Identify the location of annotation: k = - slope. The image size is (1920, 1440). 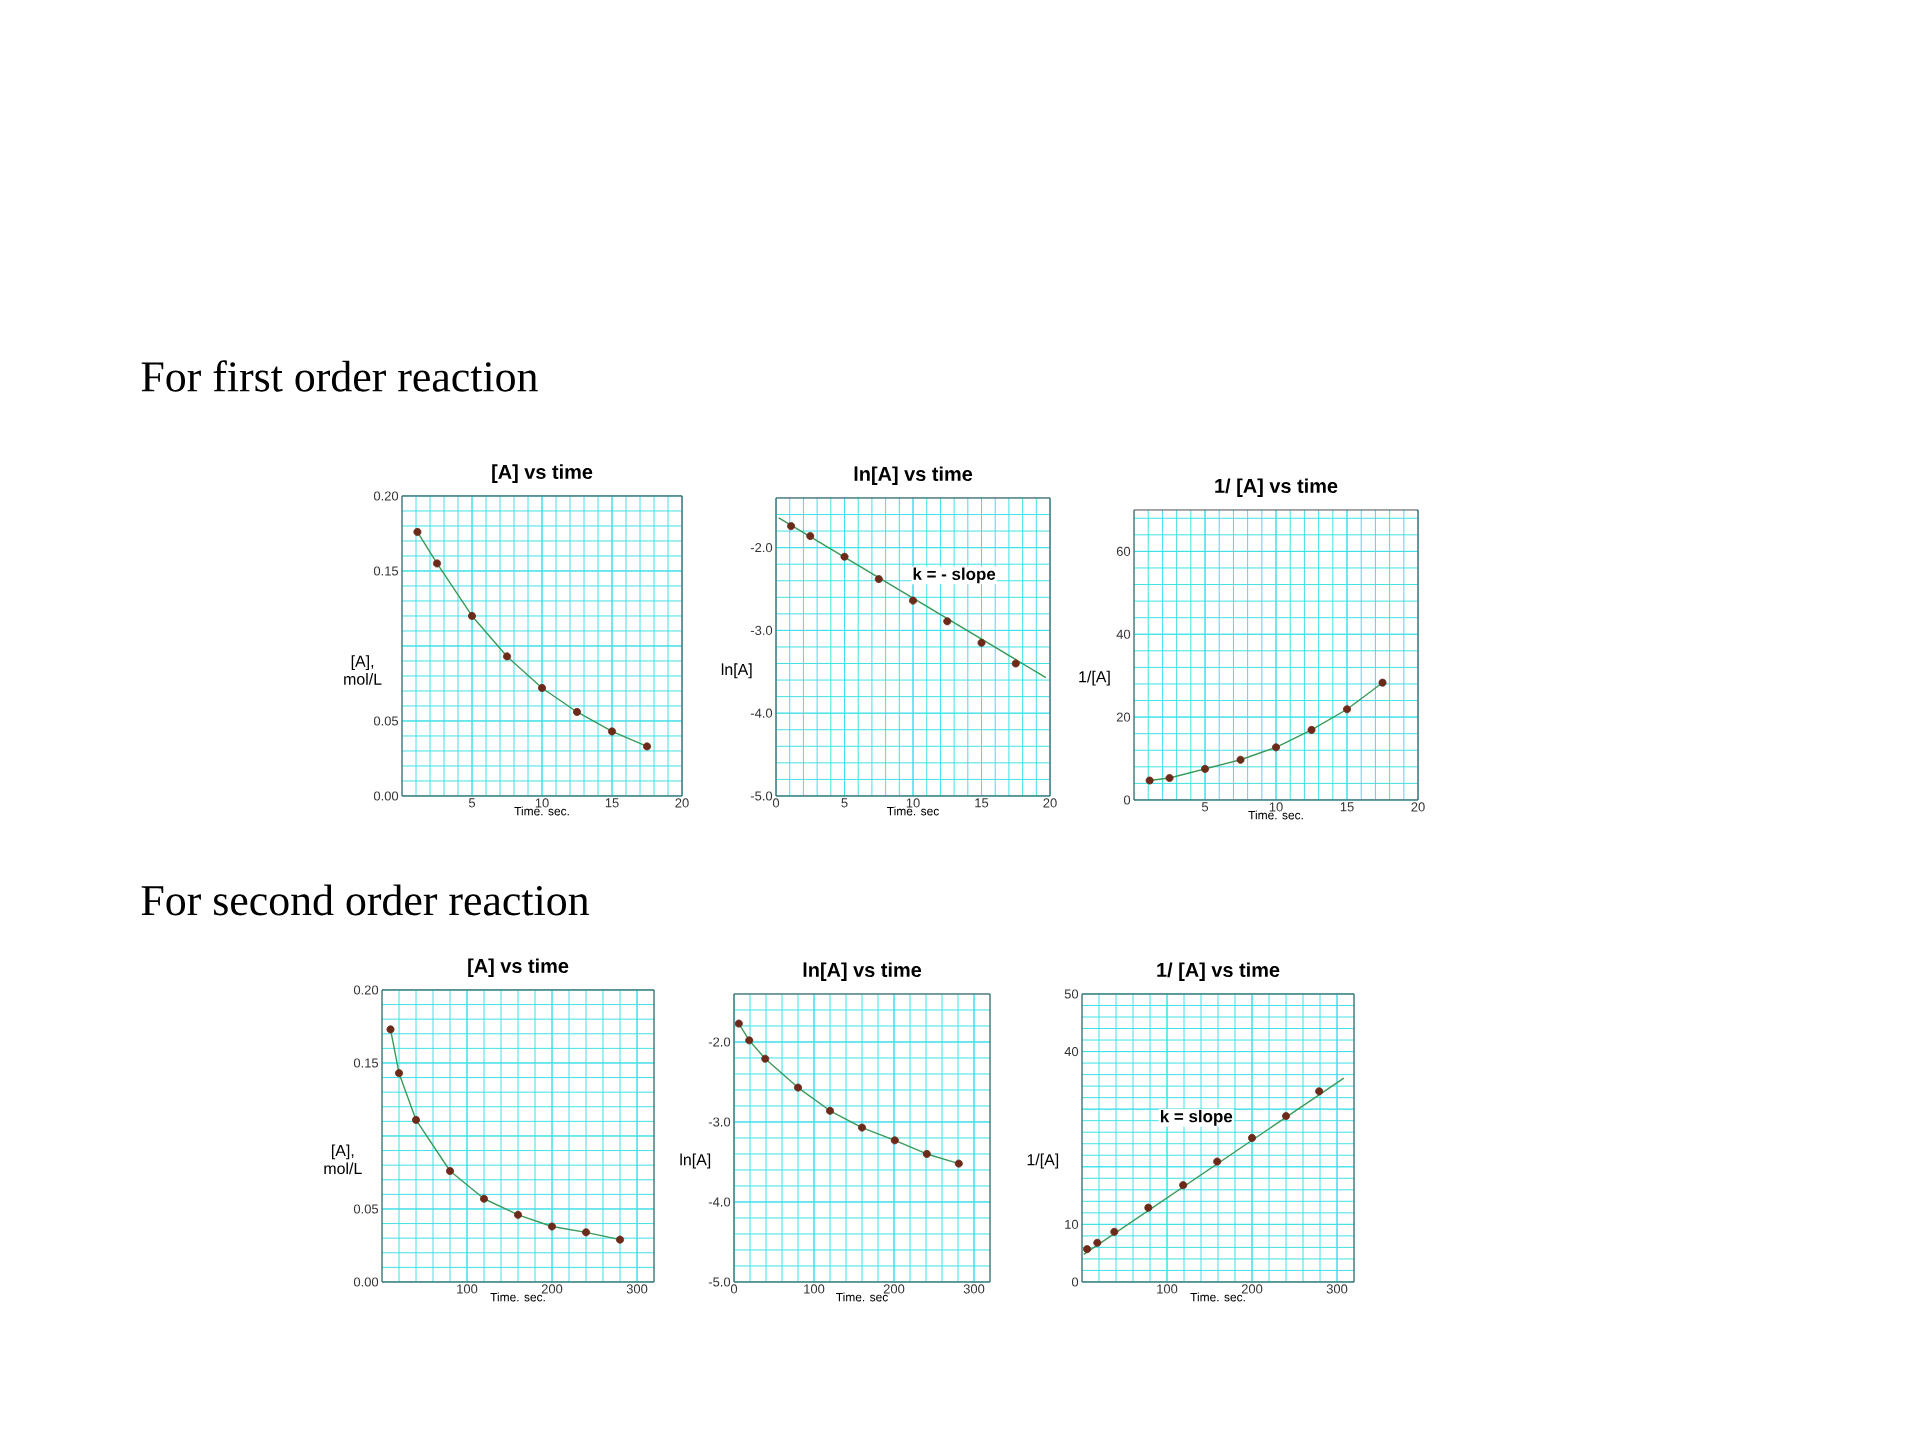
(954, 575).